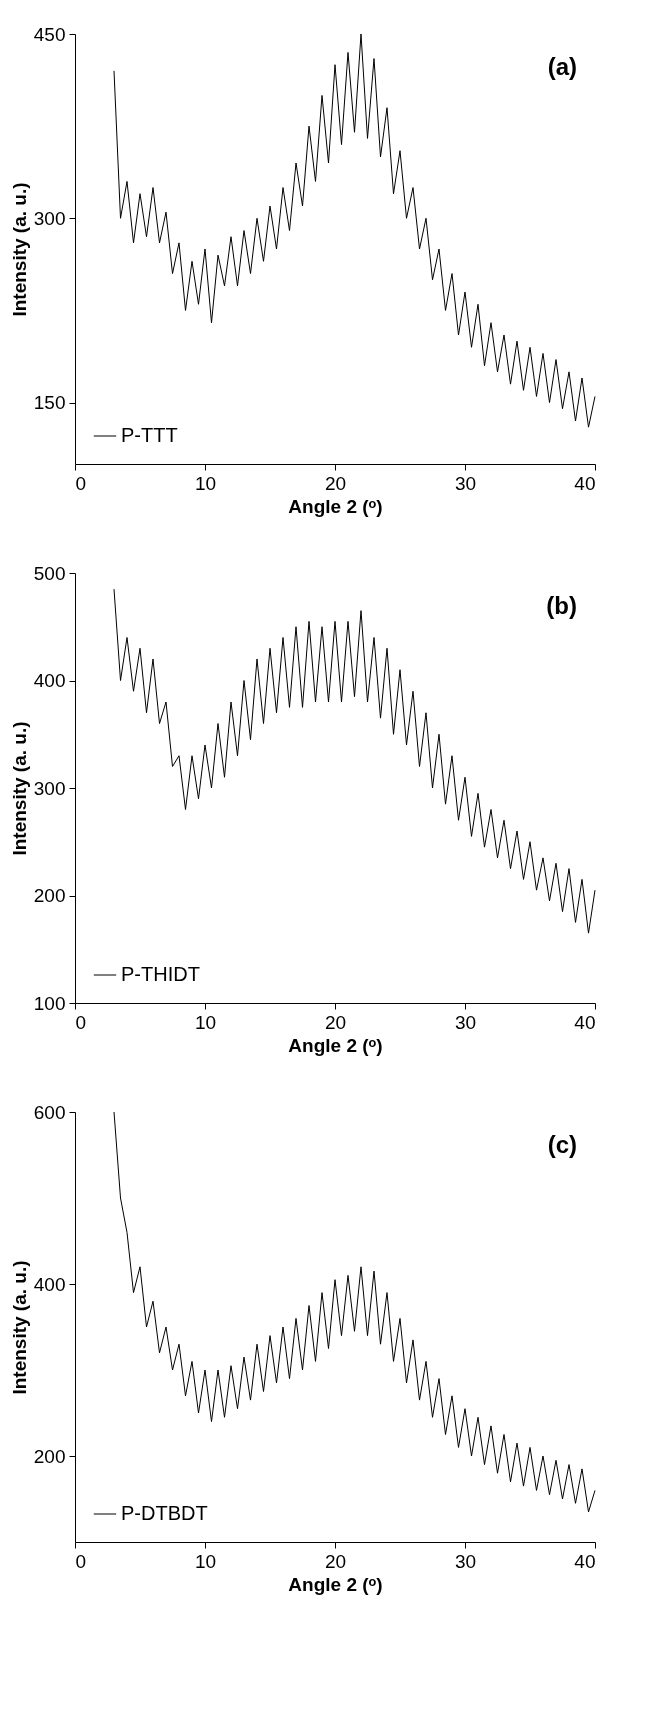  What do you see at coordinates (149, 435) in the screenshot?
I see `legend-label: P-TTT` at bounding box center [149, 435].